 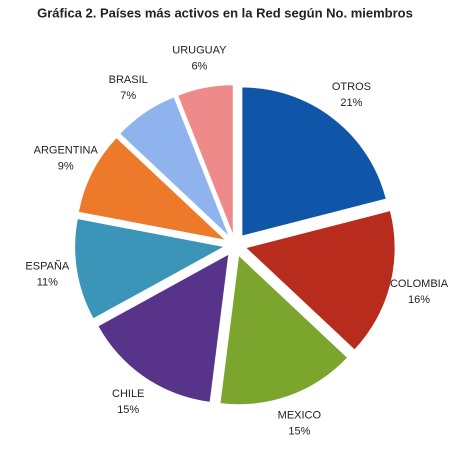 What do you see at coordinates (47, 283) in the screenshot?
I see `value-label: 11%` at bounding box center [47, 283].